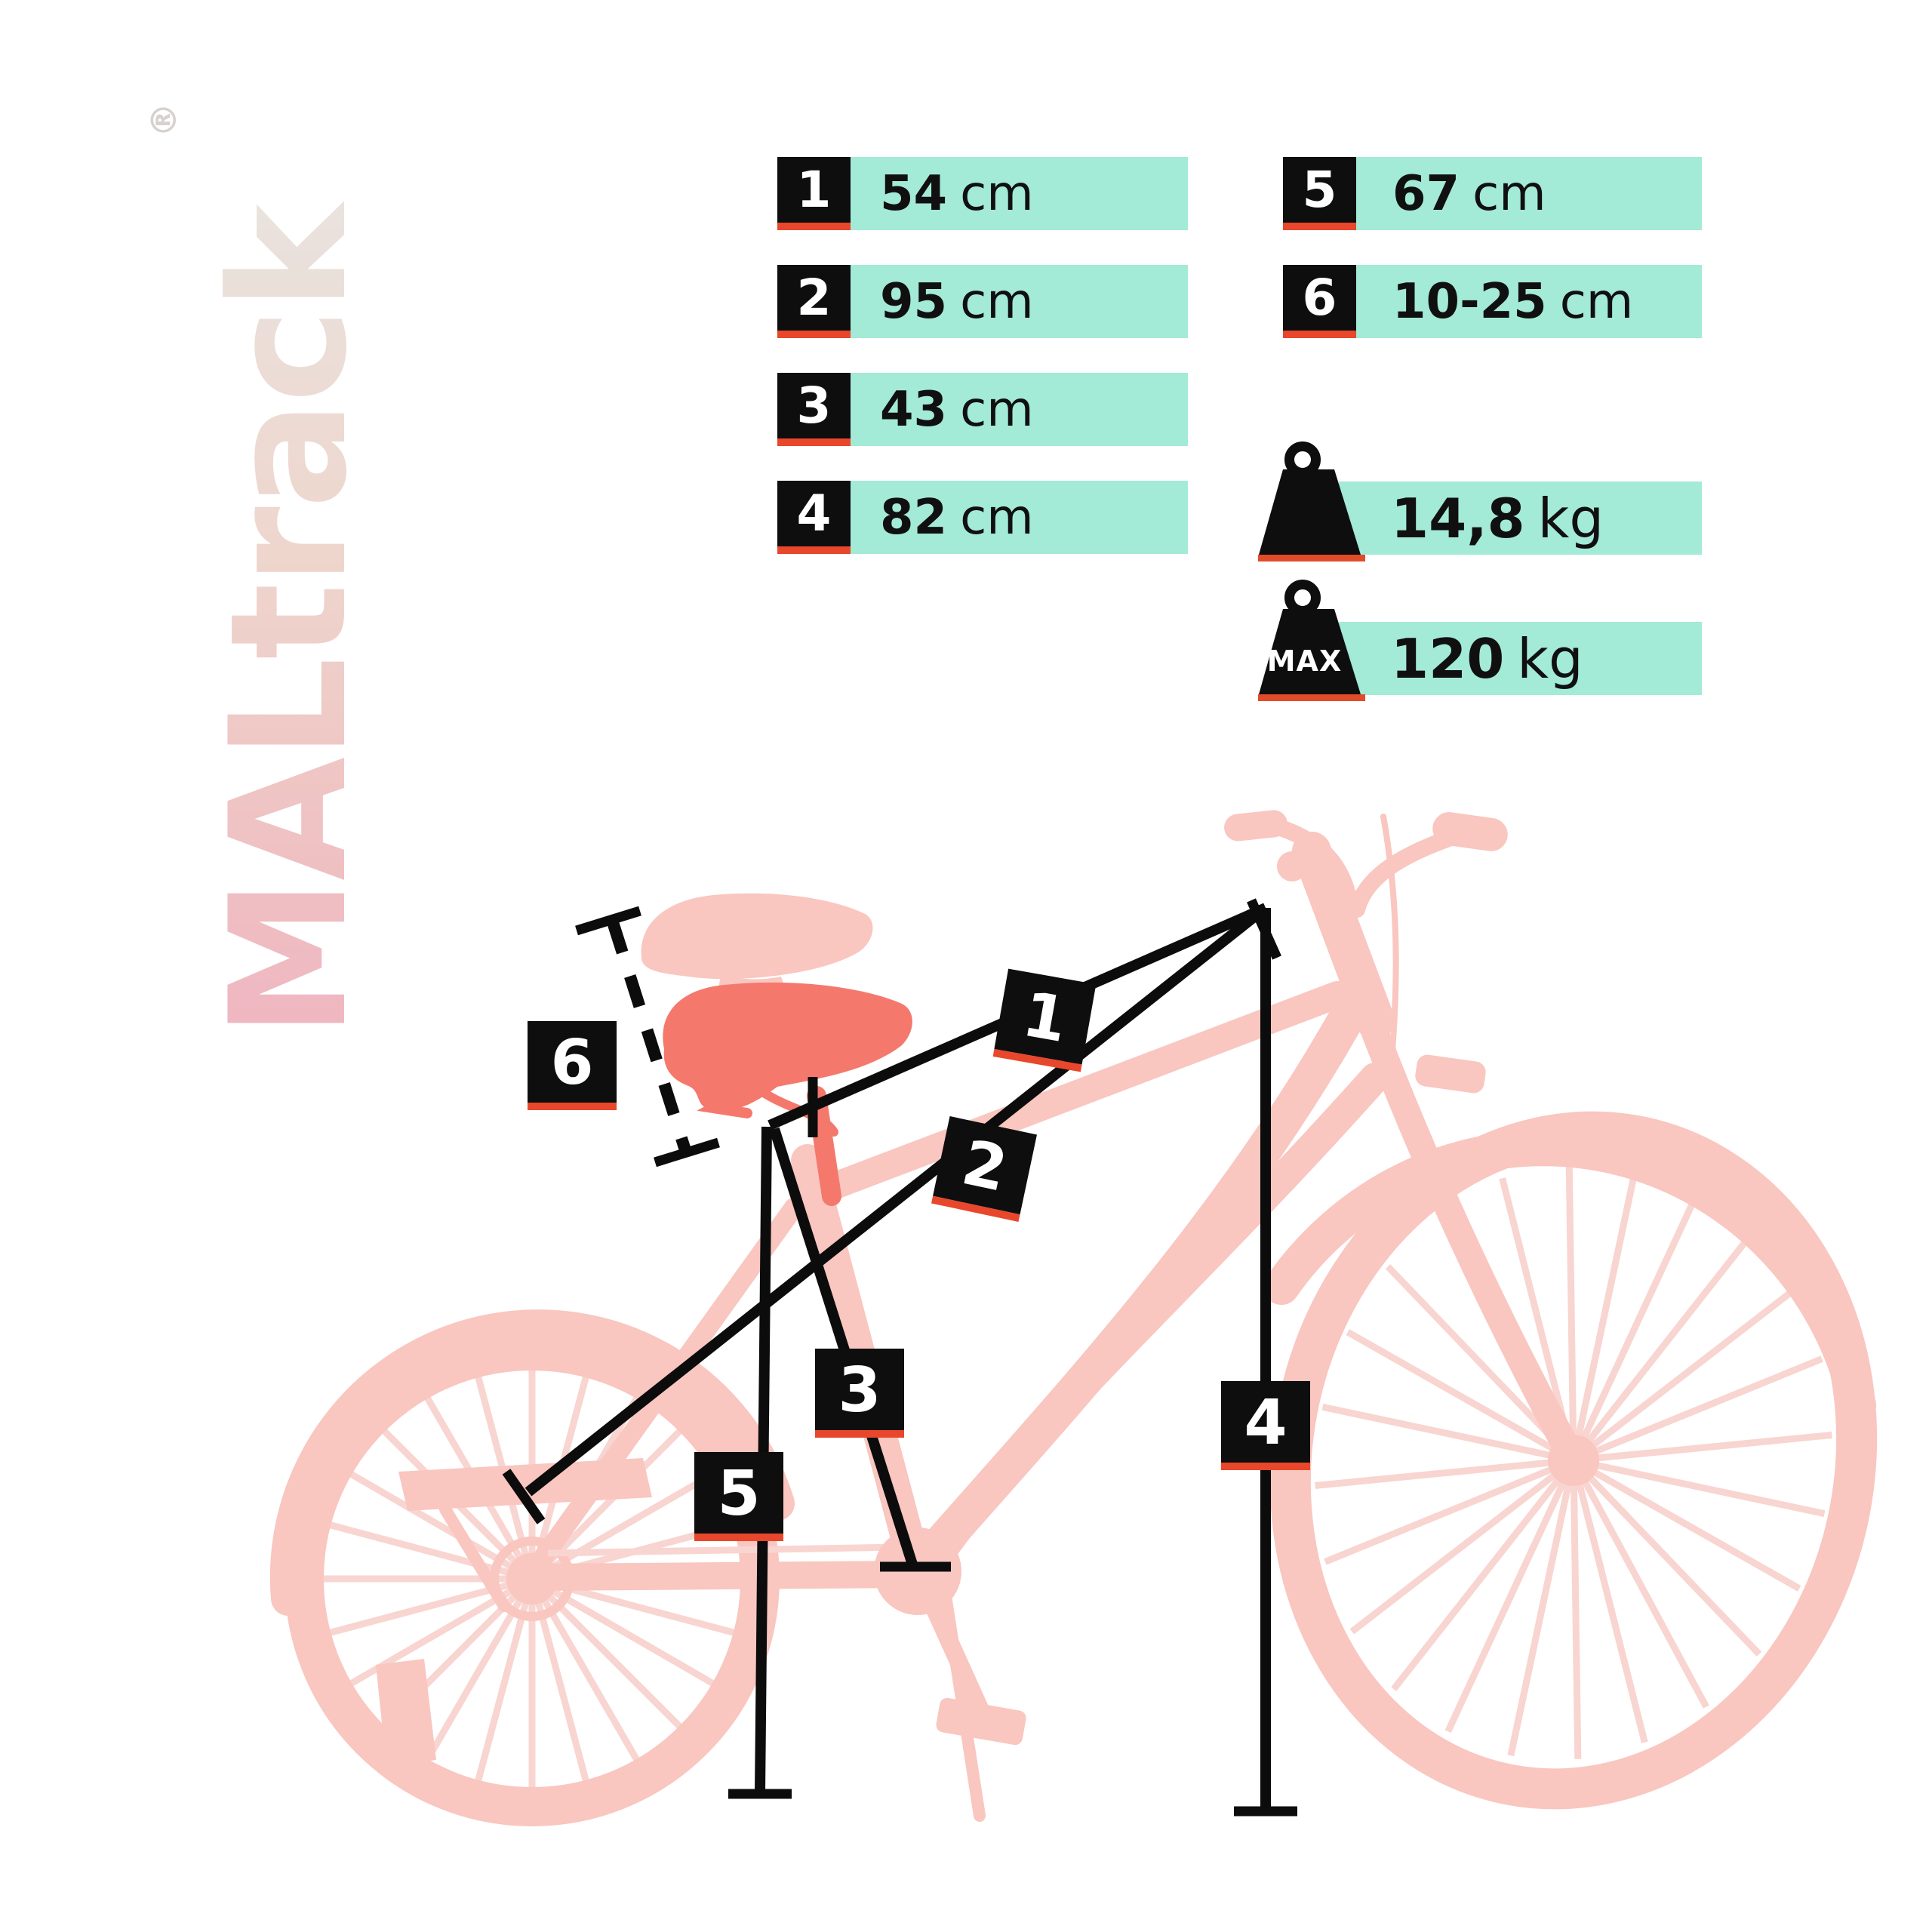 This screenshot has height=1932, width=1932. Describe the element at coordinates (1448, 658) in the screenshot. I see `weight-value: 120` at that location.